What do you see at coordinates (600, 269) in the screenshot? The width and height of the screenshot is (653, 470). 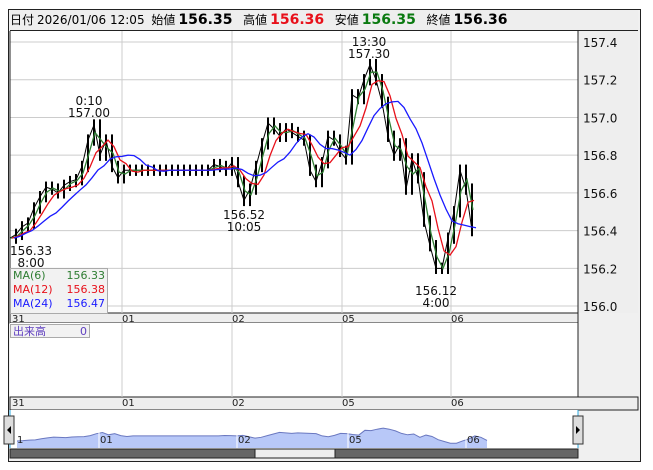 I see `y-tick-label: 156.2` at bounding box center [600, 269].